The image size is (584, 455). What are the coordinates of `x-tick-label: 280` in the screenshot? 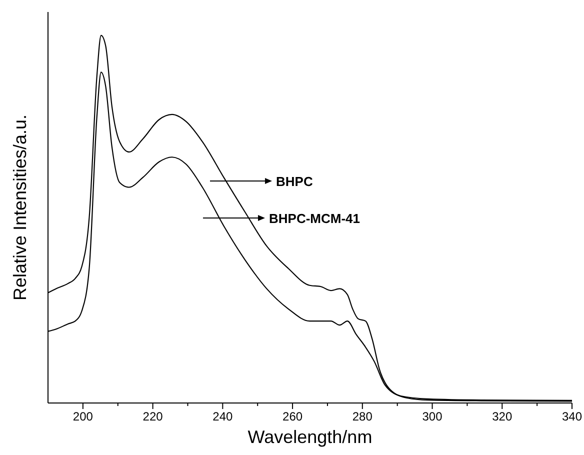 It's located at (362, 417).